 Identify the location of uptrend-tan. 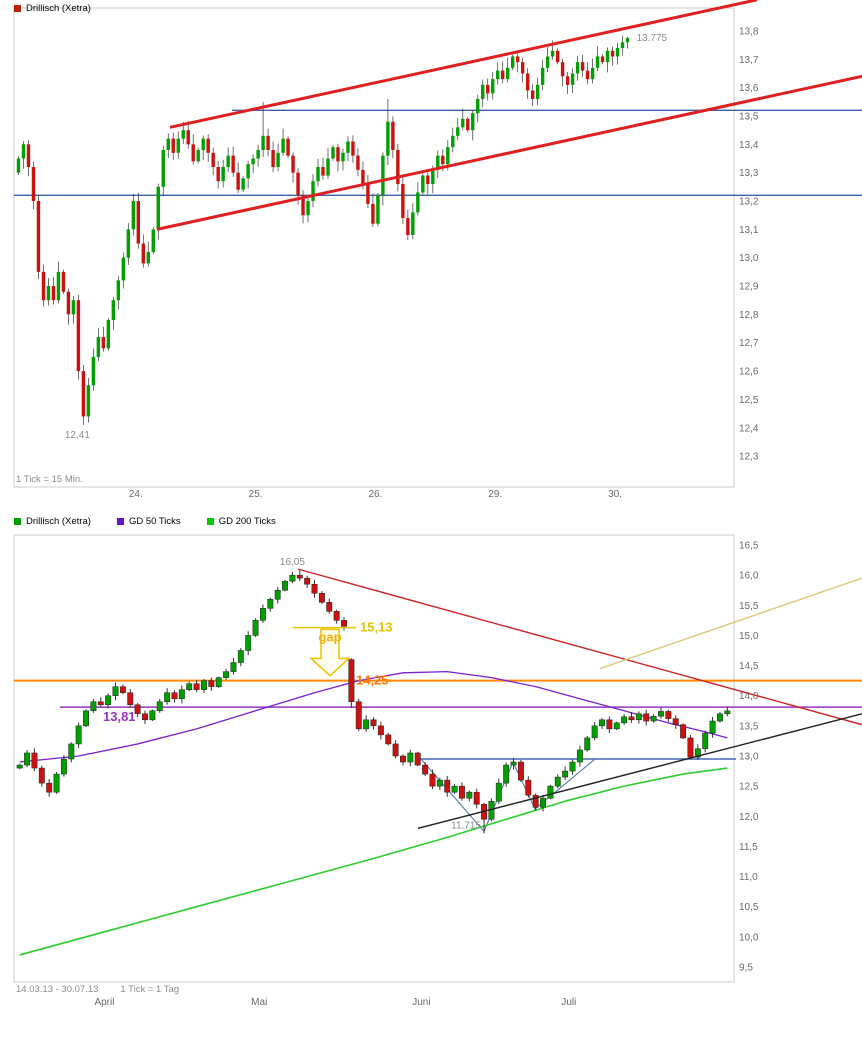
(730, 623).